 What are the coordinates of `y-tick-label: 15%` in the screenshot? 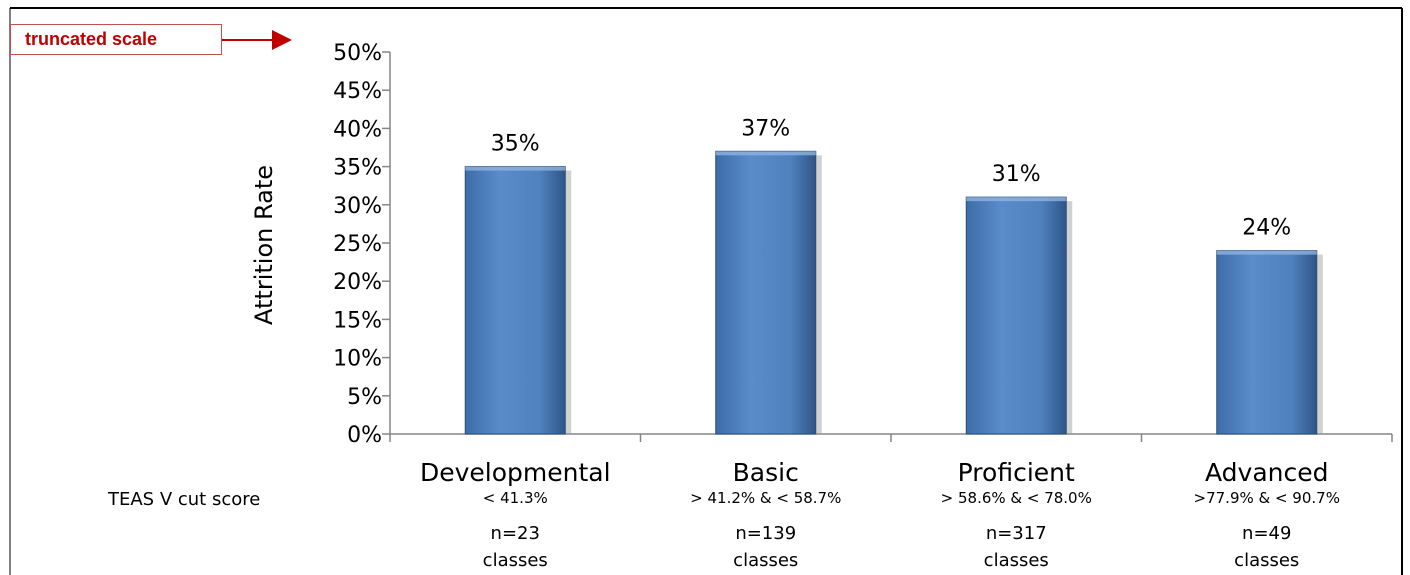 It's located at (357, 320).